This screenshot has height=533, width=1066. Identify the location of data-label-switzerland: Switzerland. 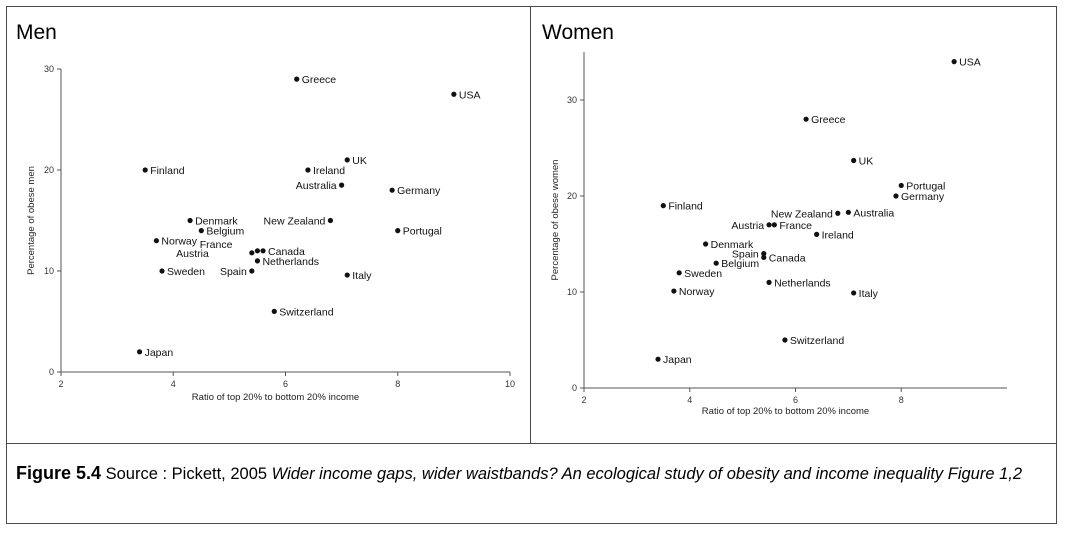
(817, 341).